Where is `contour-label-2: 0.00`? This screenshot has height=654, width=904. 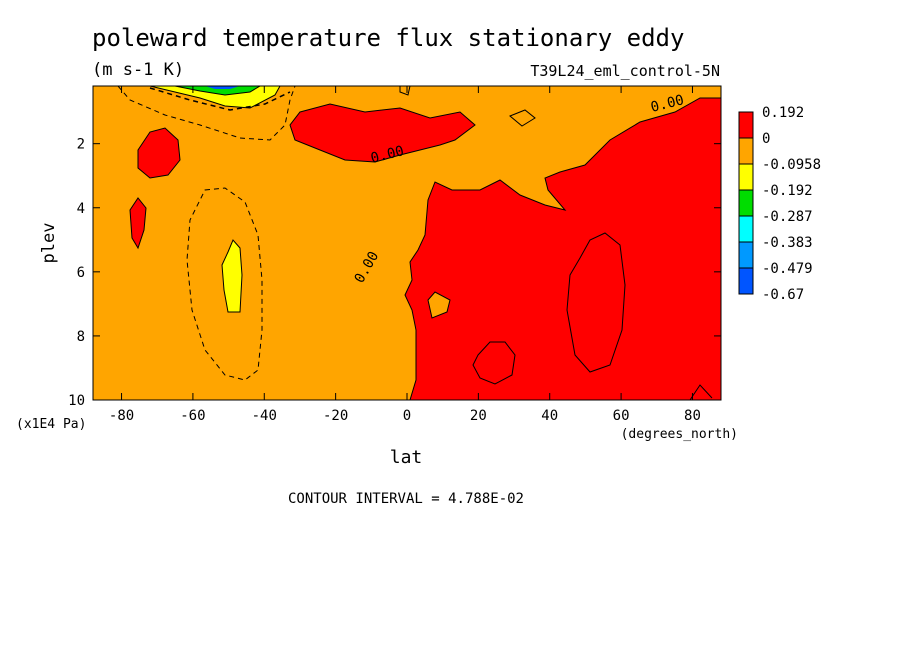 contour-label-2: 0.00 is located at coordinates (667, 104).